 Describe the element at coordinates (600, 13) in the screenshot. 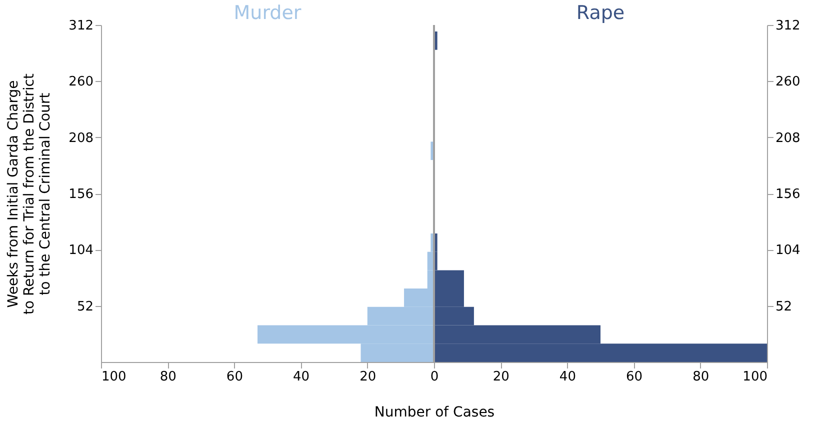

I see `text: Rape` at that location.